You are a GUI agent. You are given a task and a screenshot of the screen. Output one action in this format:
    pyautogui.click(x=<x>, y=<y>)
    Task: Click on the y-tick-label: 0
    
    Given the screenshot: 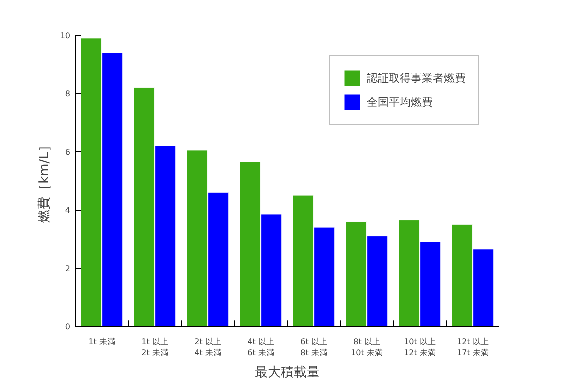 What is the action you would take?
    pyautogui.click(x=68, y=327)
    